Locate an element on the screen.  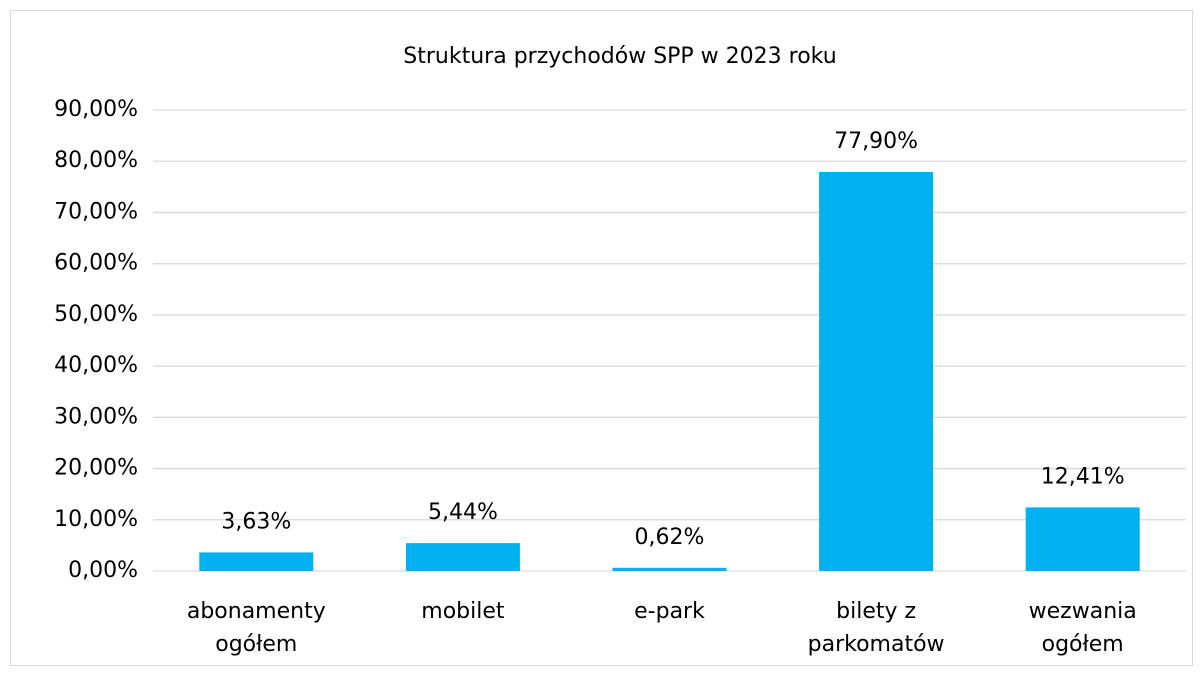
data-label: 0,62% is located at coordinates (670, 537).